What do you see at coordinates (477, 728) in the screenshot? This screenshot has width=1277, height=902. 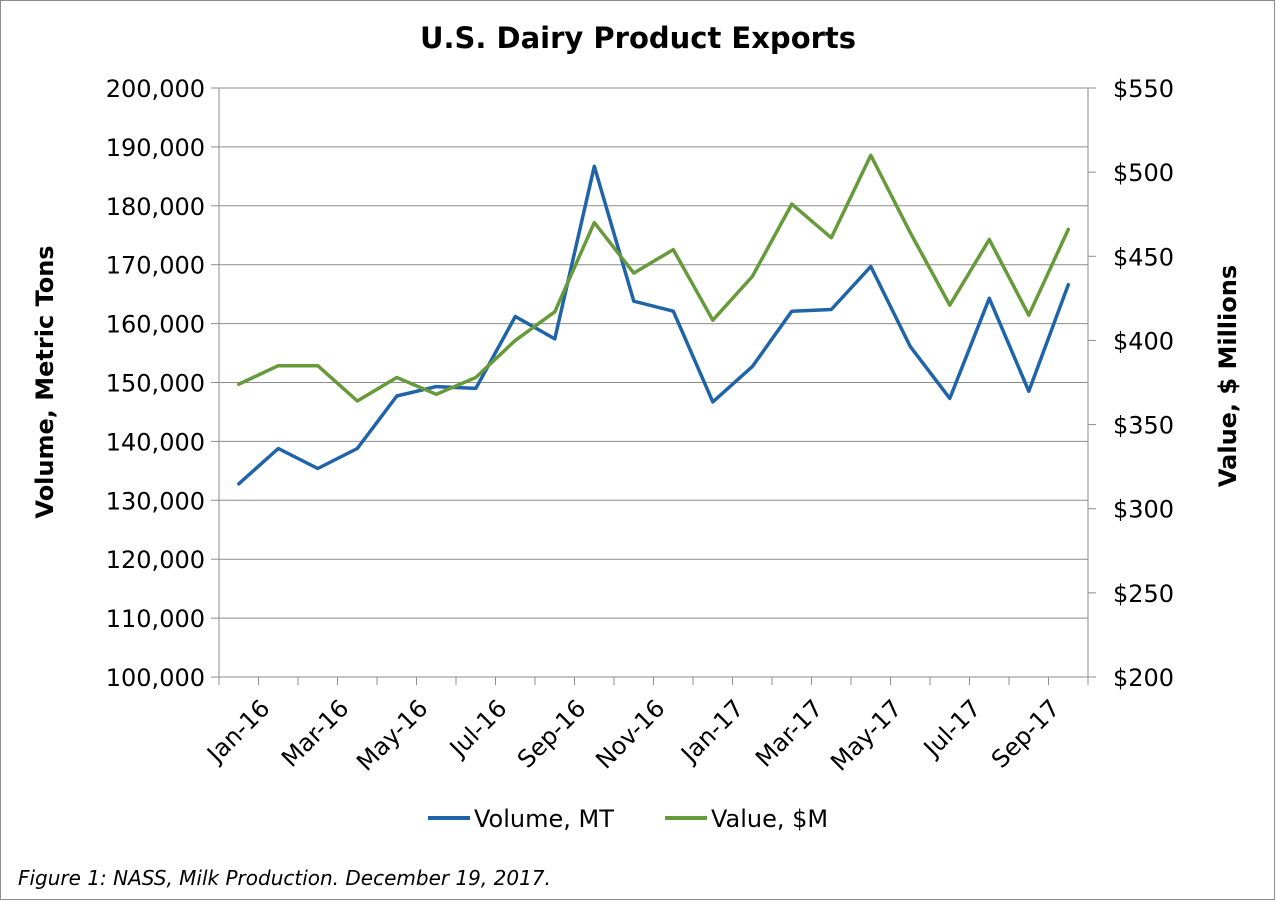 I see `x-tick-label: Jul-16` at bounding box center [477, 728].